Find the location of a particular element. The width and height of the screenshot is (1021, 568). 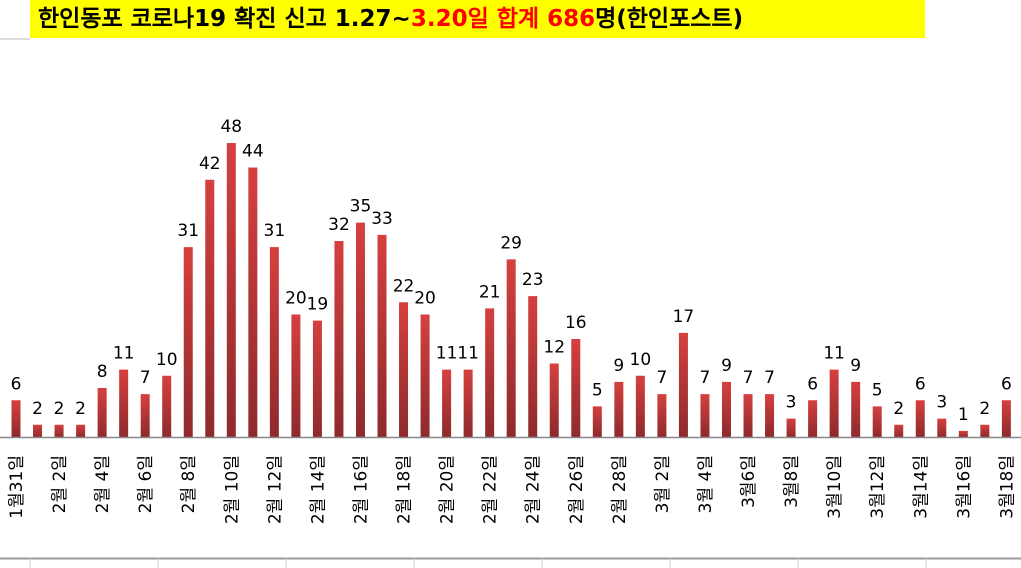

x-tick-label: 1월31일 is located at coordinates (17, 487).